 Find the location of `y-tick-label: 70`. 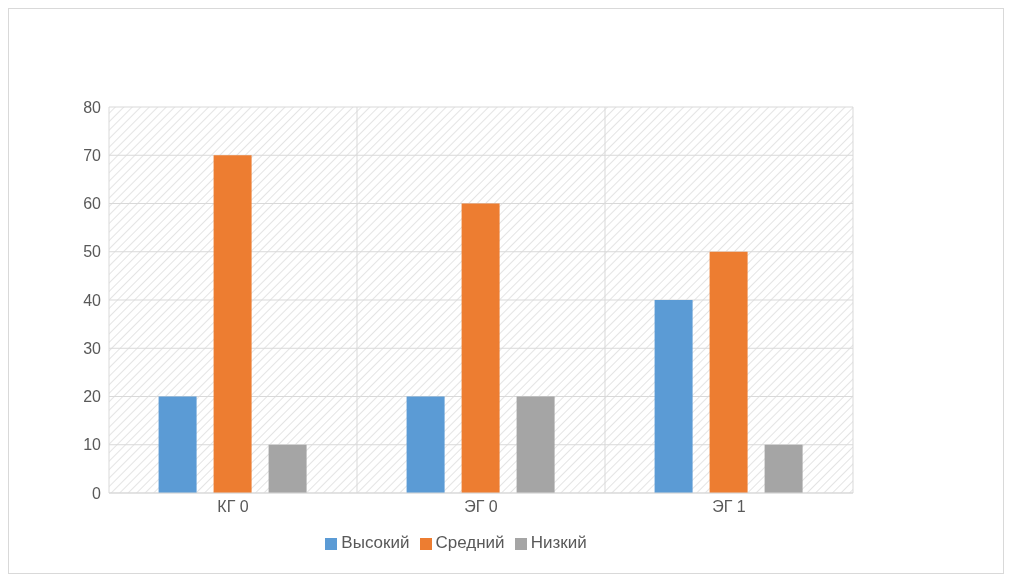

y-tick-label: 70 is located at coordinates (92, 155).